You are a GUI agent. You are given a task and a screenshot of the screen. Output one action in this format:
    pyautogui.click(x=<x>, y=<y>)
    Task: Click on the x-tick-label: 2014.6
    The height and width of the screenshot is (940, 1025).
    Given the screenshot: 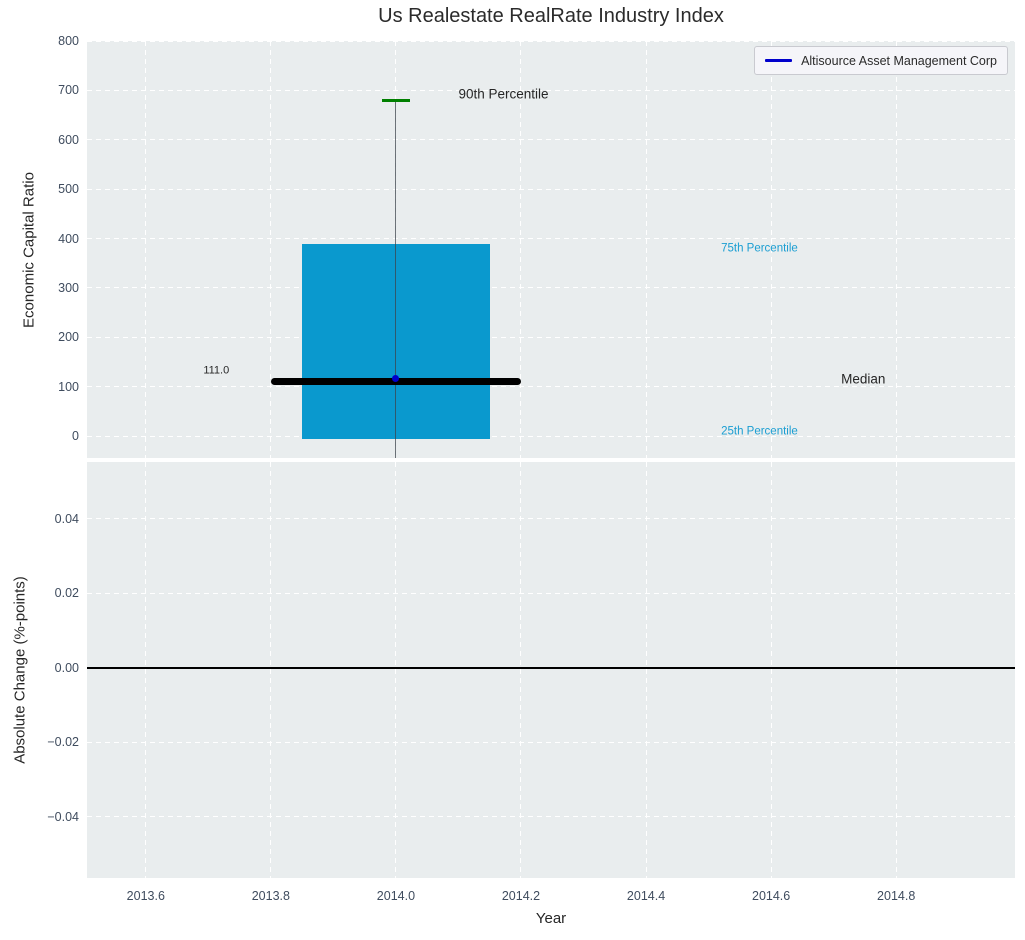 What is the action you would take?
    pyautogui.click(x=771, y=896)
    